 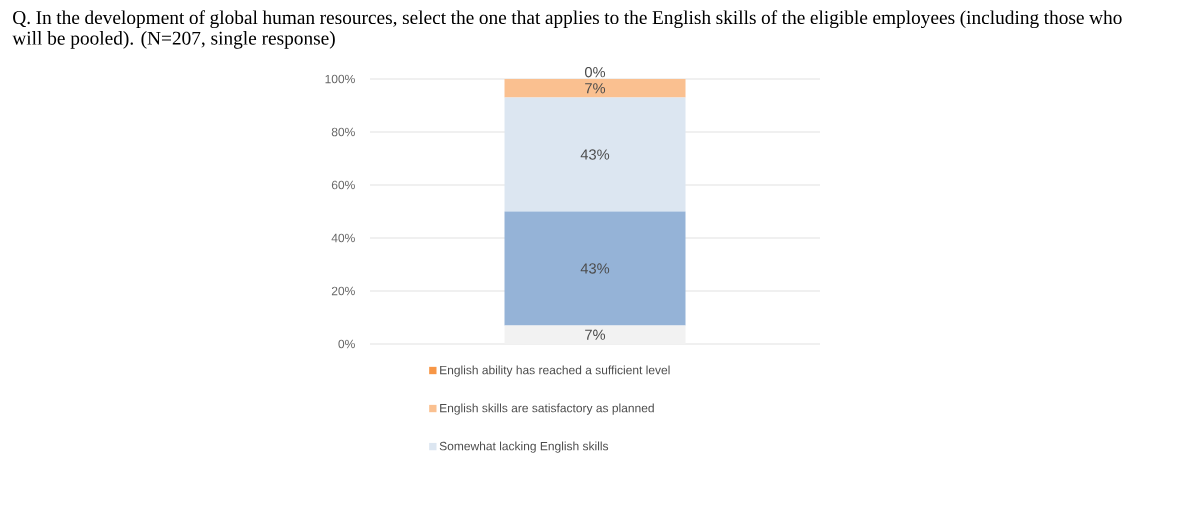 What do you see at coordinates (343, 132) in the screenshot?
I see `y-tick-label: 80%` at bounding box center [343, 132].